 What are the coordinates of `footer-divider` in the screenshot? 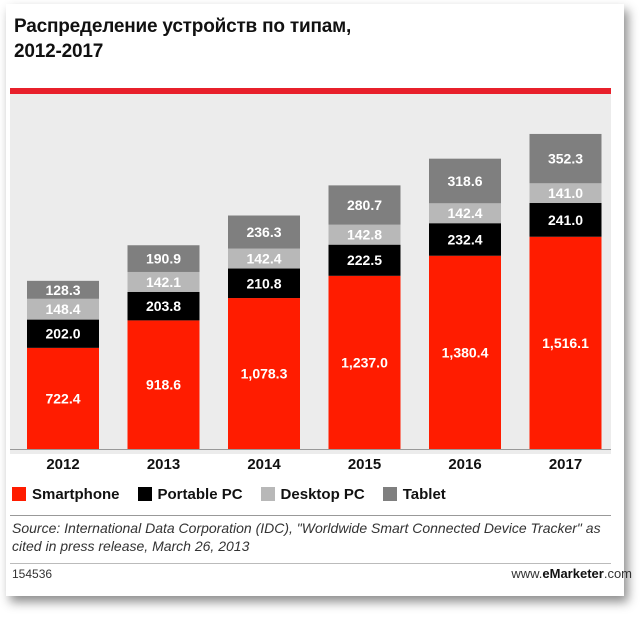 It's located at (310, 563).